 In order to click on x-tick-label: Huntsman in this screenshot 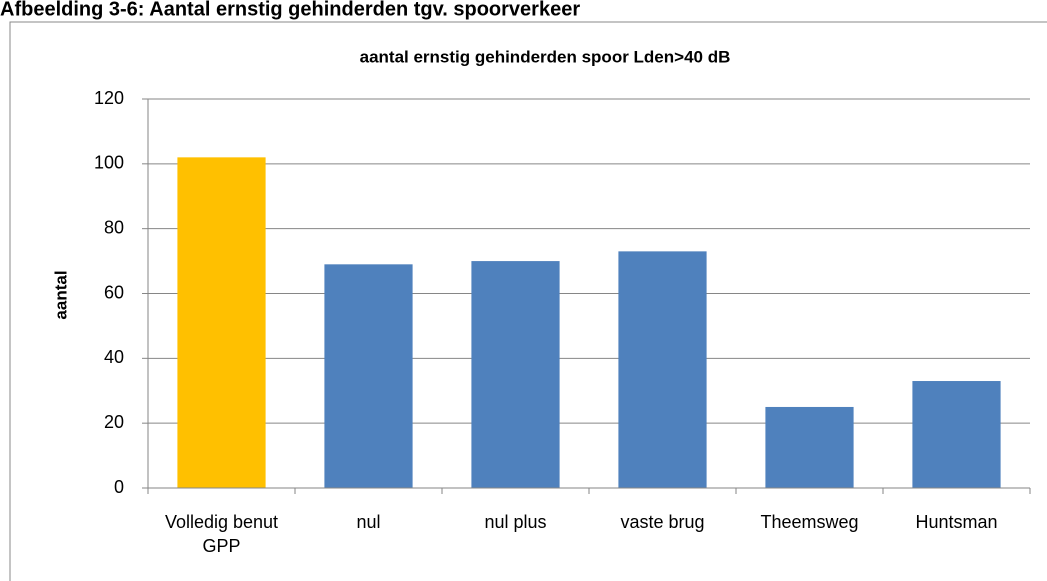, I will do `click(956, 522)`.